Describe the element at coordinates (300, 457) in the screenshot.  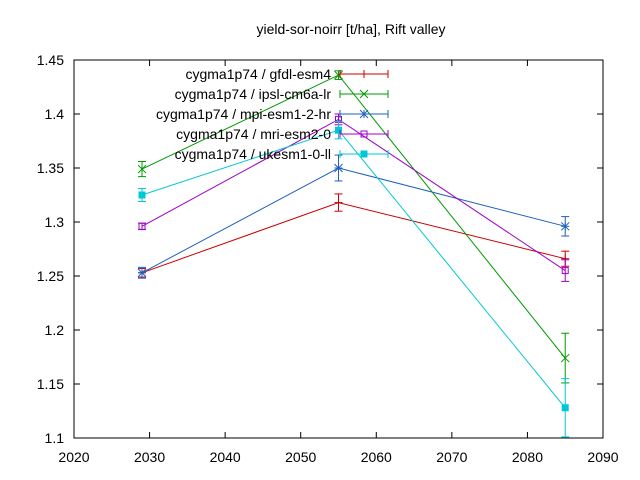
I see `x-tick-label: 2050` at that location.